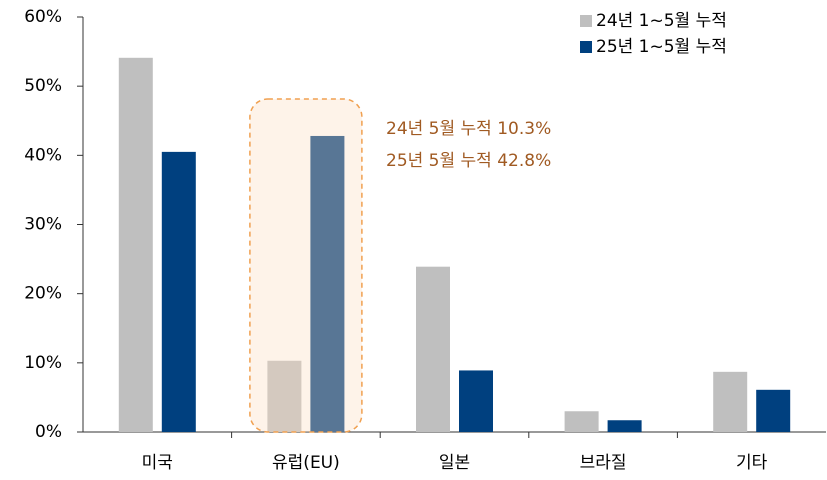  I want to click on x-tick-label: 유럽(EU), so click(306, 463).